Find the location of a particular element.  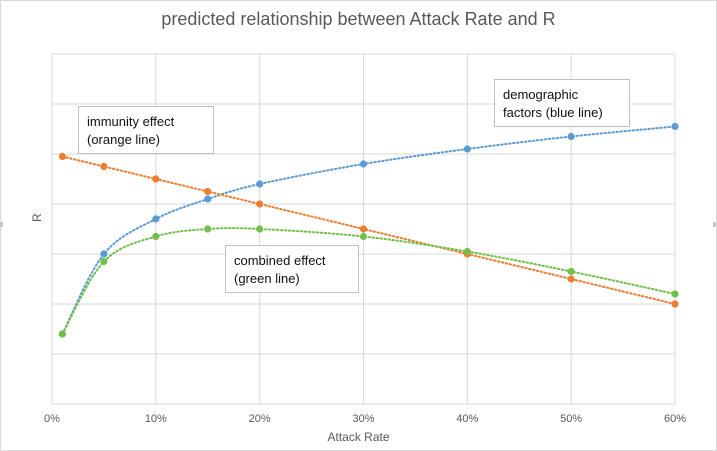

x-tick-label: 0% is located at coordinates (52, 419).